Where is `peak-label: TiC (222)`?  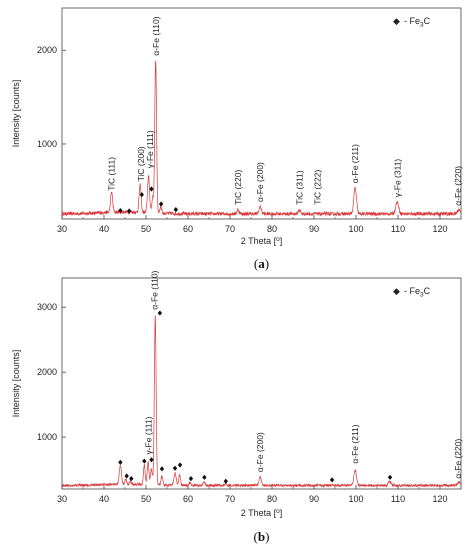 peak-label: TiC (222) is located at coordinates (317, 187).